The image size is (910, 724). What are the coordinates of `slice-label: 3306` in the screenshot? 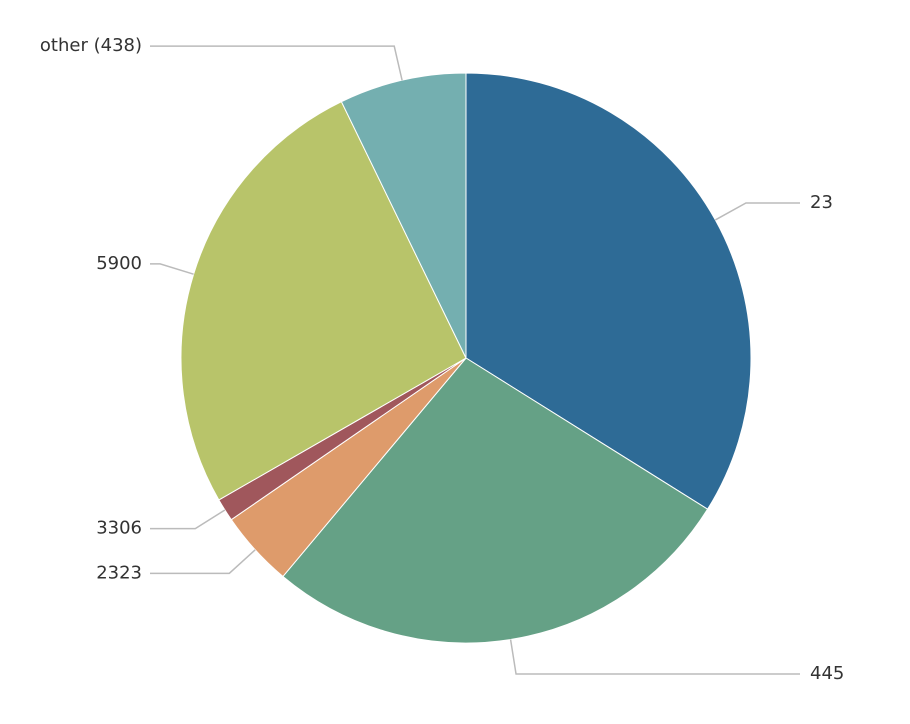 It's located at (119, 528).